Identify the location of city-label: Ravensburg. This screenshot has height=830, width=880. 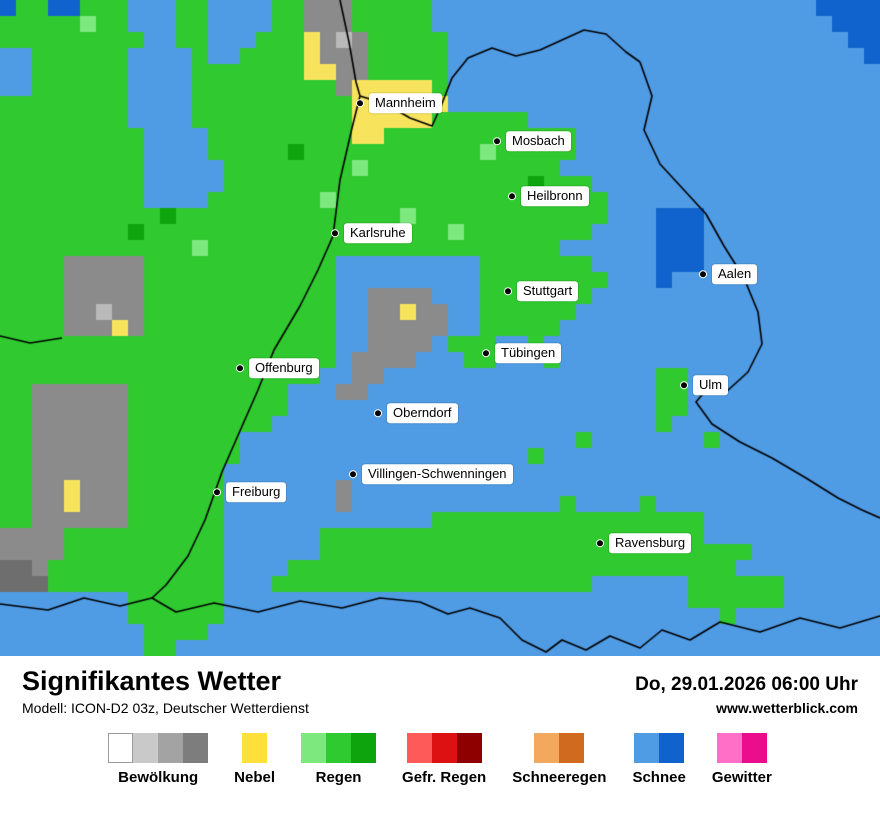
(650, 543).